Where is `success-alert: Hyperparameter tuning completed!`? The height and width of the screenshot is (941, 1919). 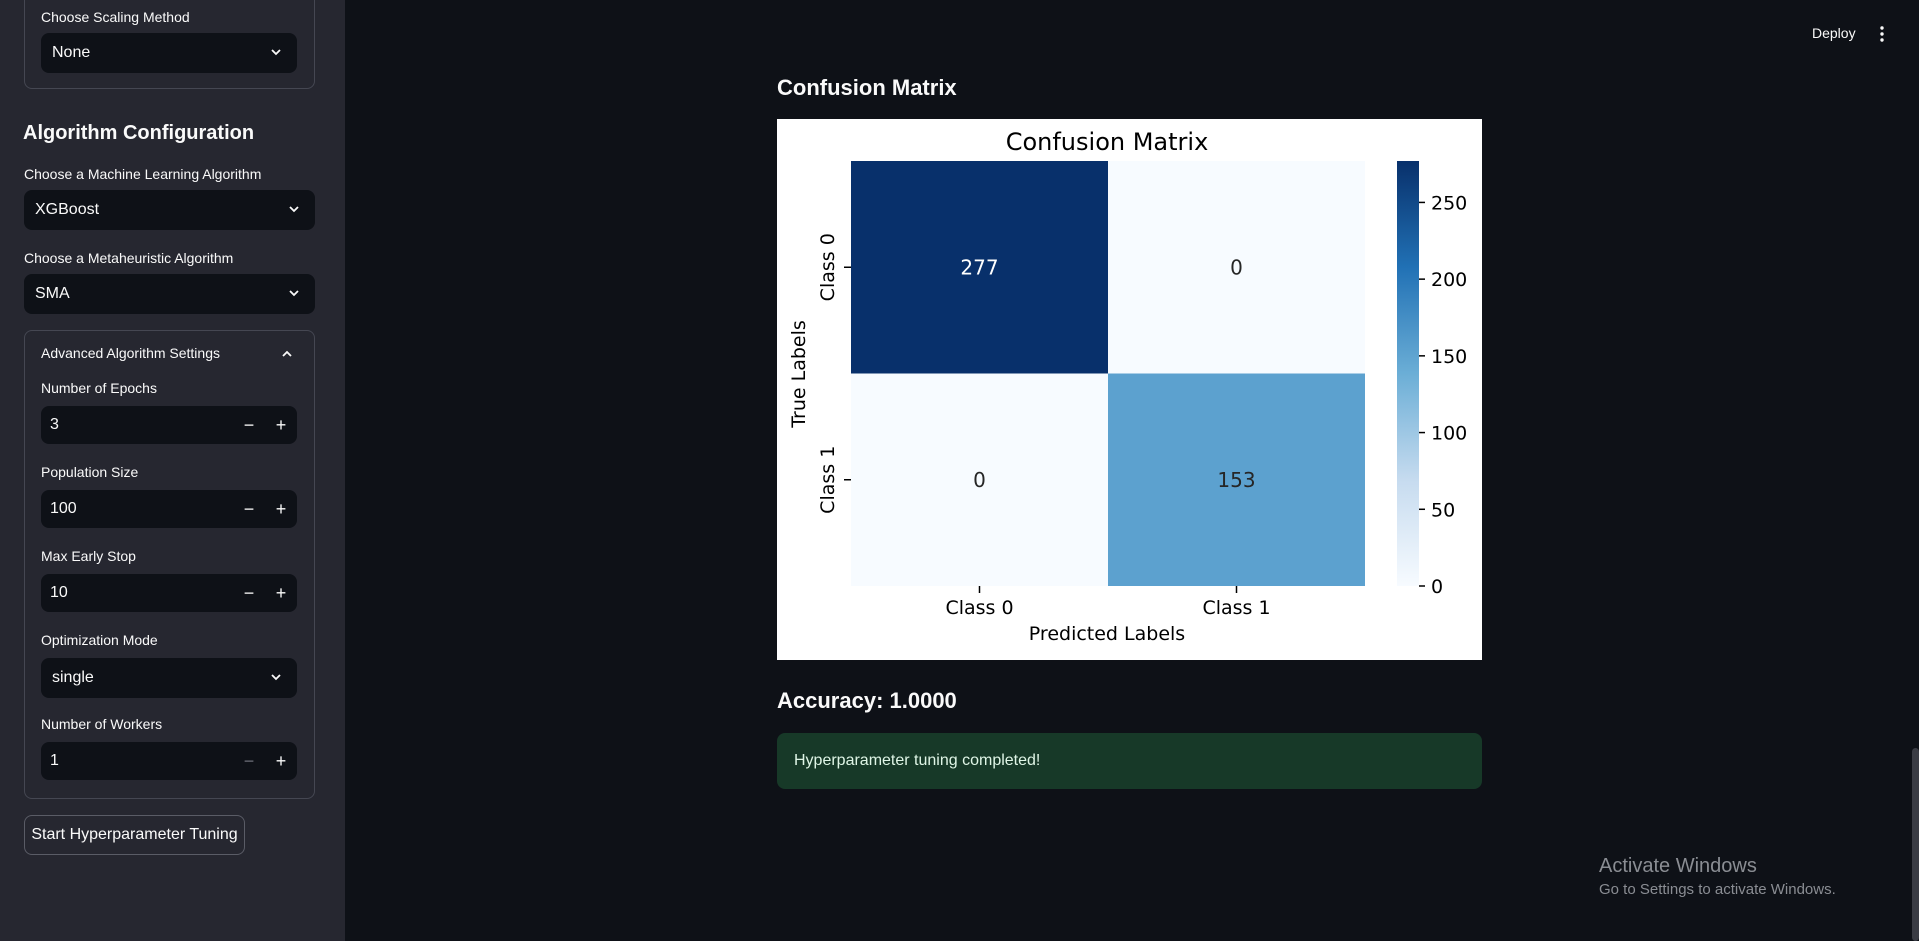 success-alert: Hyperparameter tuning completed! is located at coordinates (1129, 761).